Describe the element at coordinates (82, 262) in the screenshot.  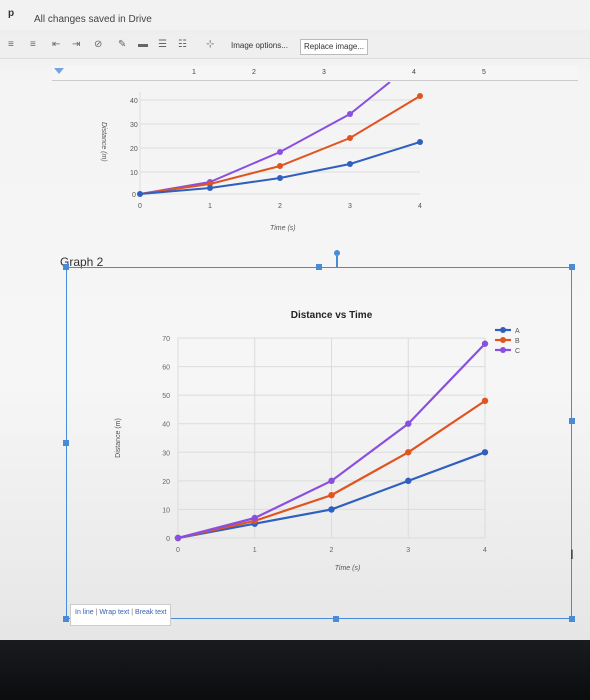
I see `graph2-caption: Graph 2` at that location.